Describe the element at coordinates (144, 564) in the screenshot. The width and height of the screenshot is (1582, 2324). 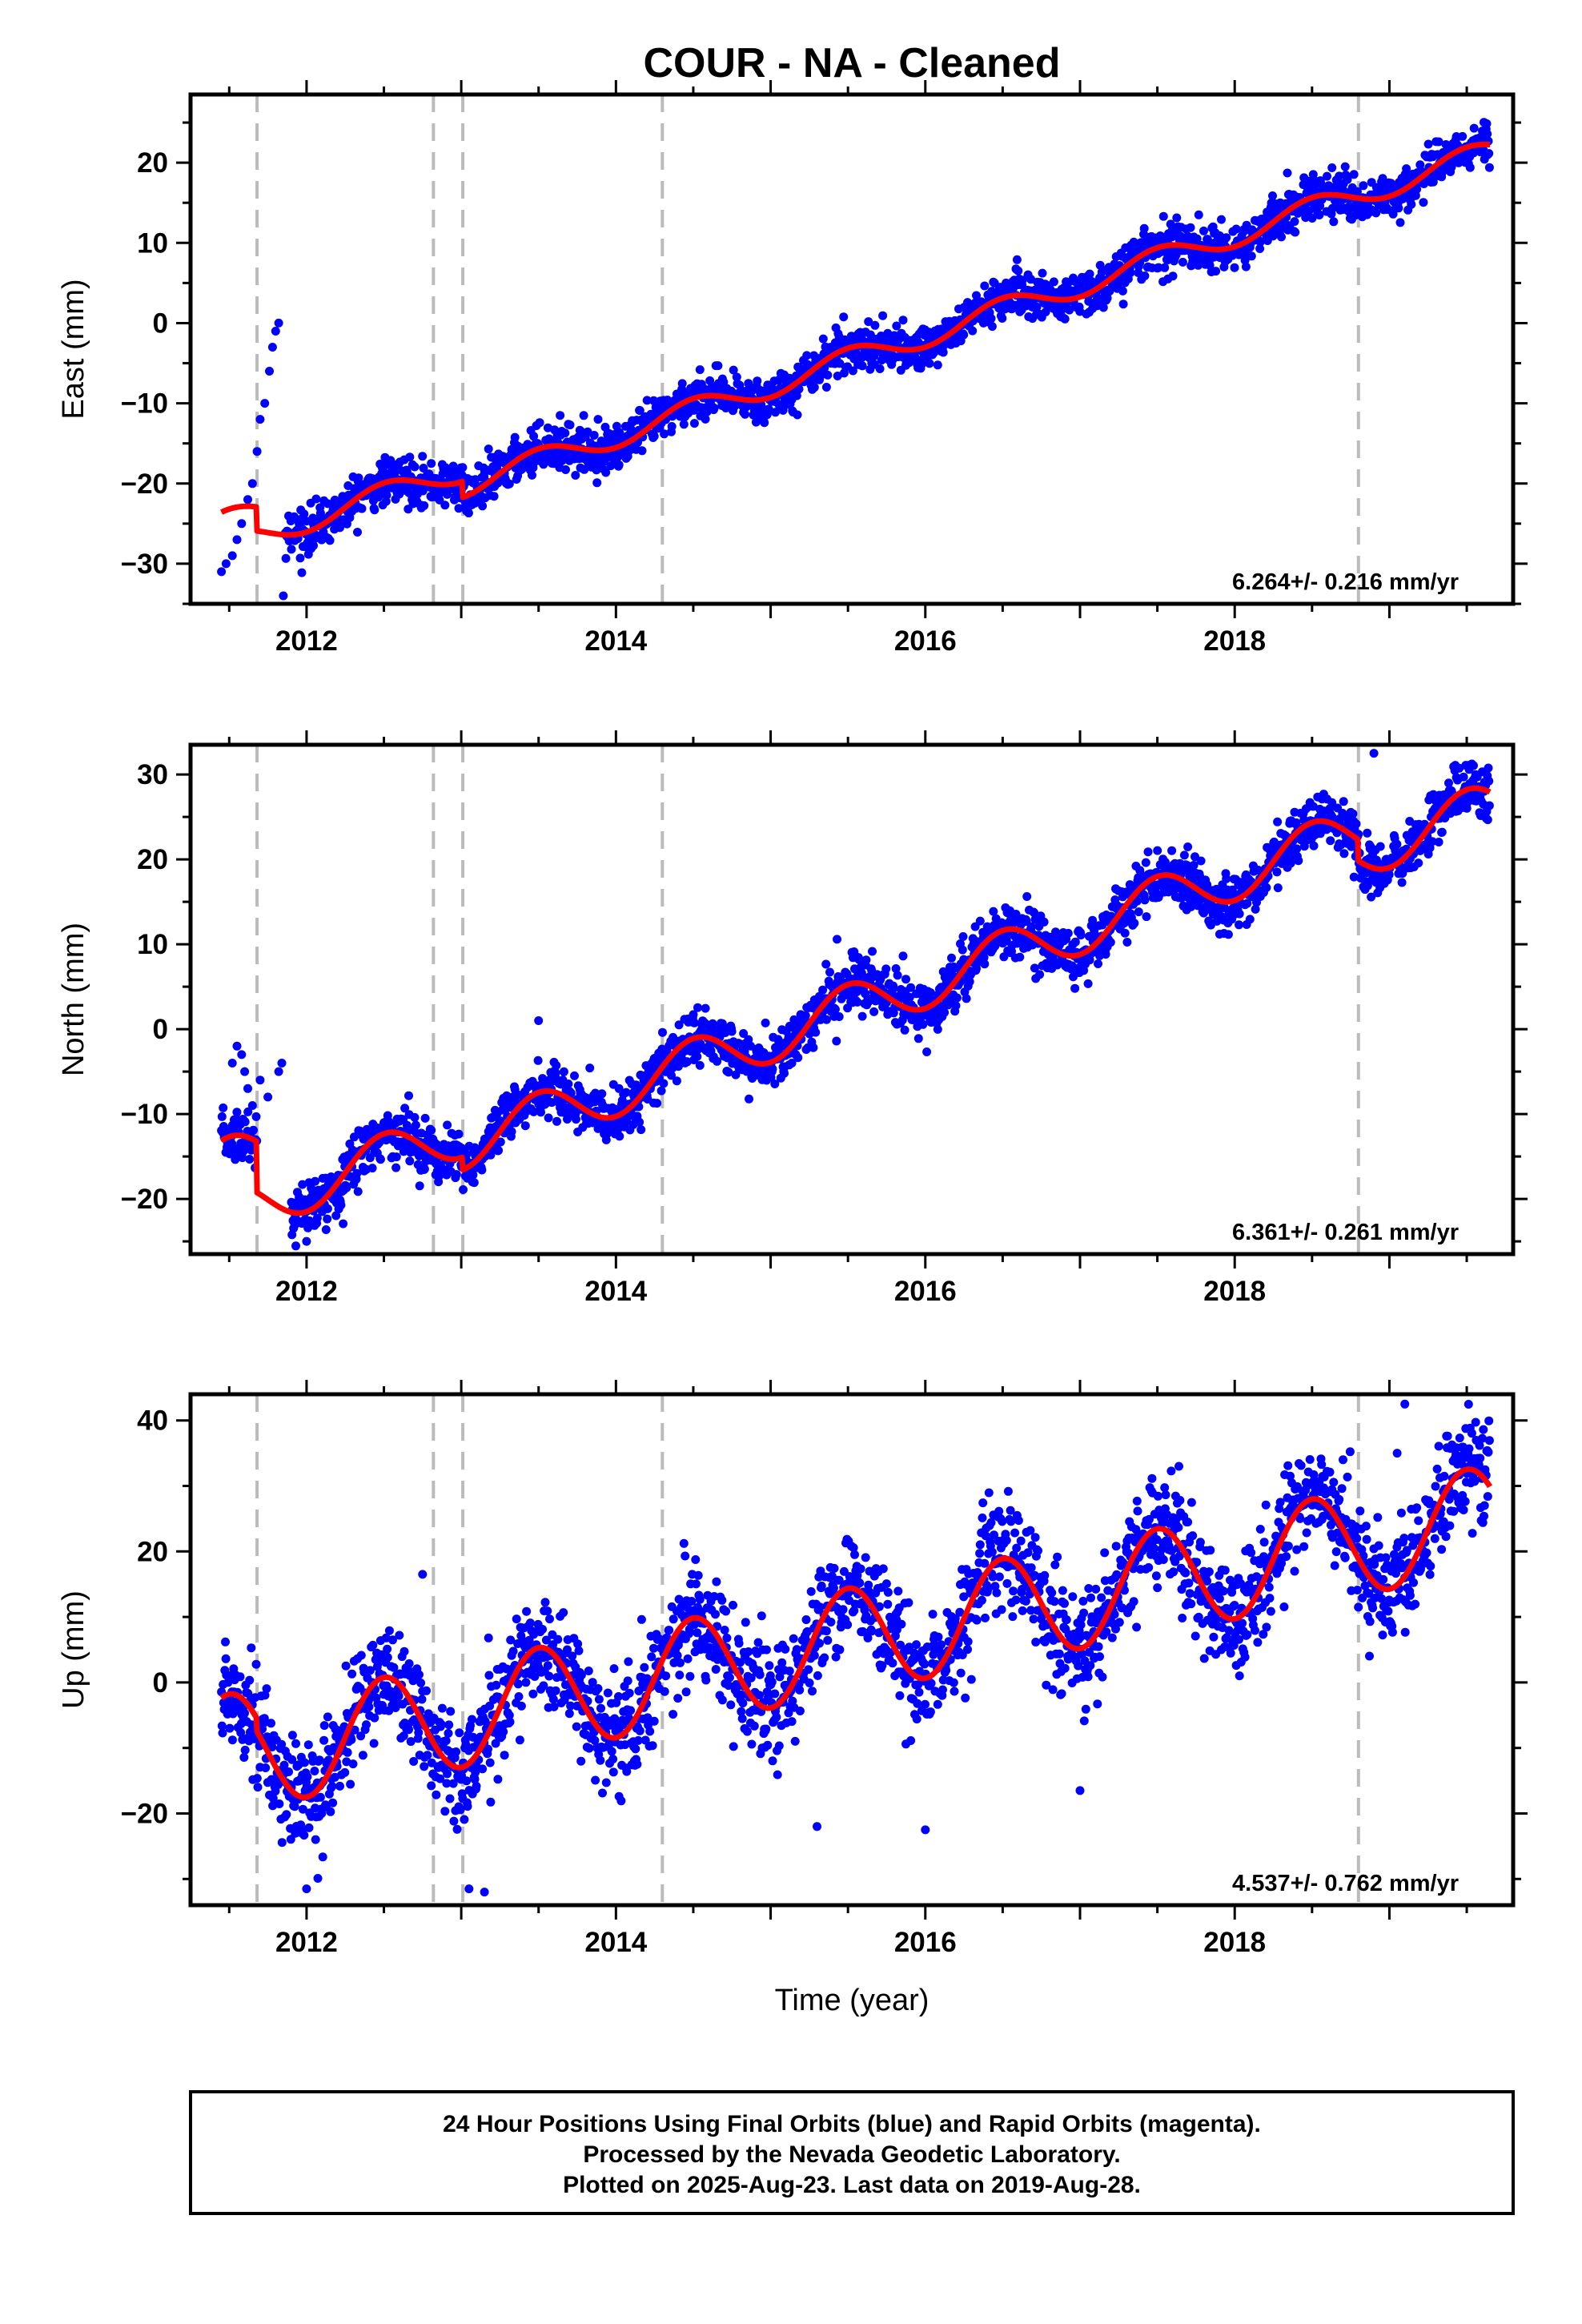
I see `y-tick-label: −30` at that location.